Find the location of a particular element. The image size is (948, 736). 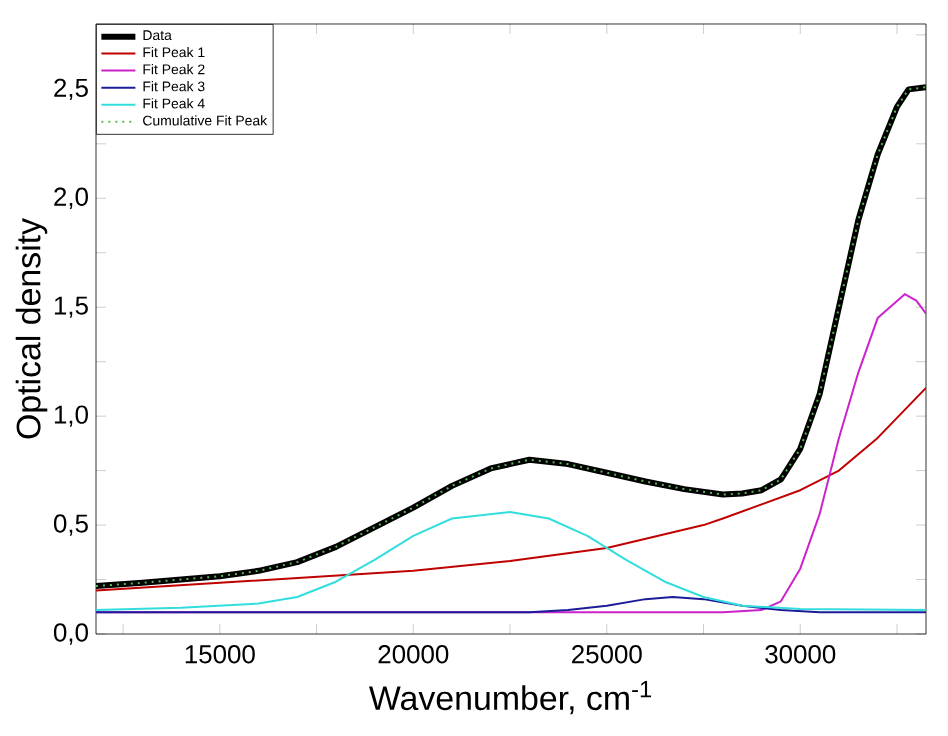

x-tick-label: 15000 is located at coordinates (220, 654).